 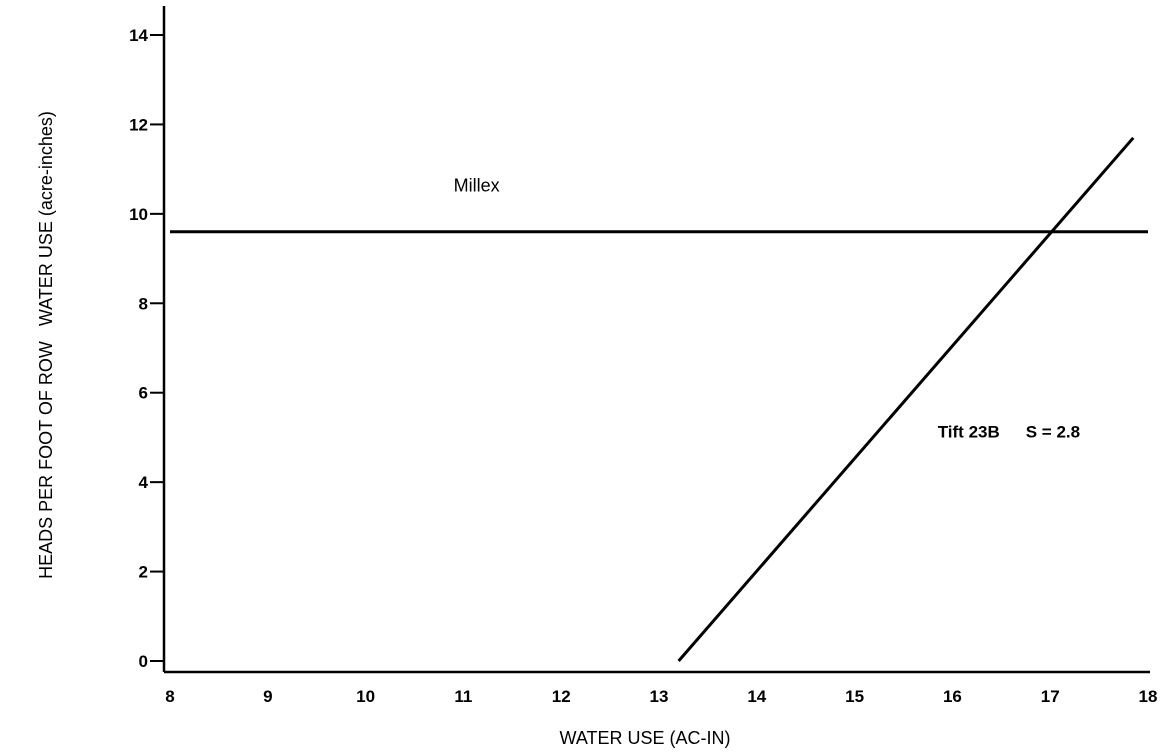 What do you see at coordinates (952, 696) in the screenshot?
I see `x-tick-label: 16` at bounding box center [952, 696].